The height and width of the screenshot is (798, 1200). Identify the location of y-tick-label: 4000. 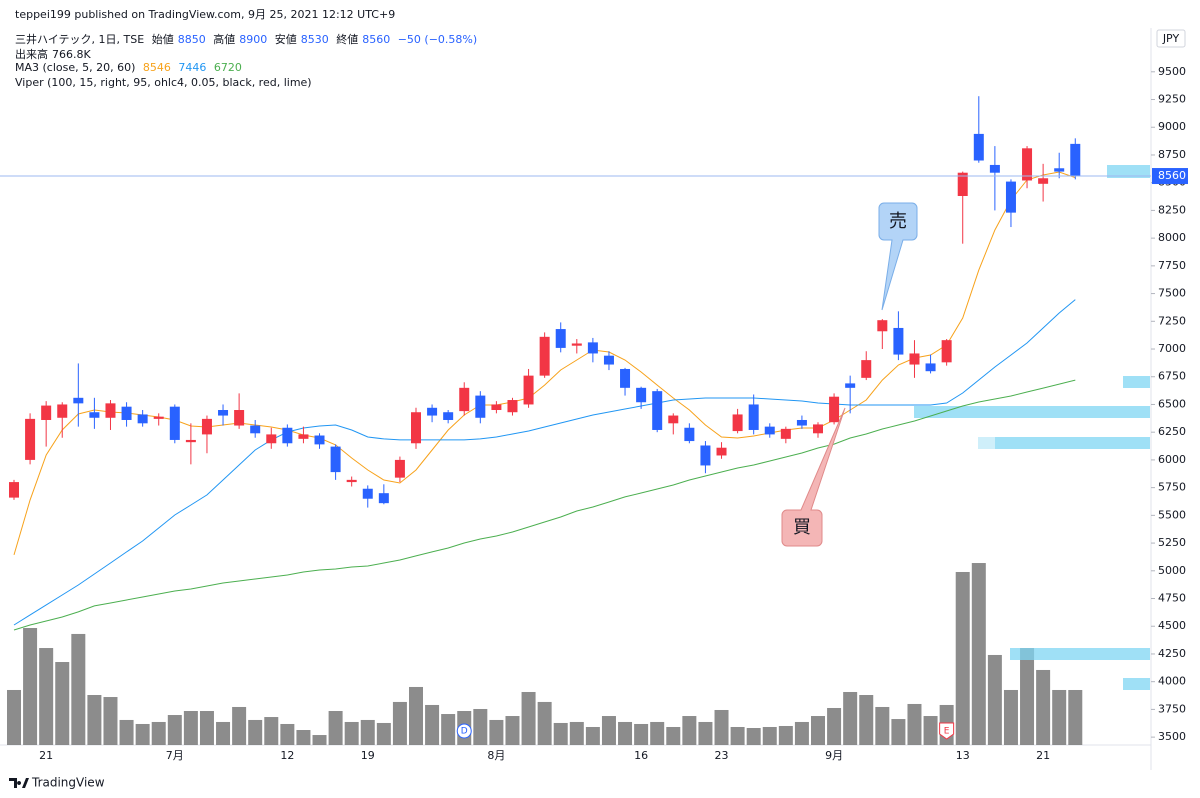
(1172, 681).